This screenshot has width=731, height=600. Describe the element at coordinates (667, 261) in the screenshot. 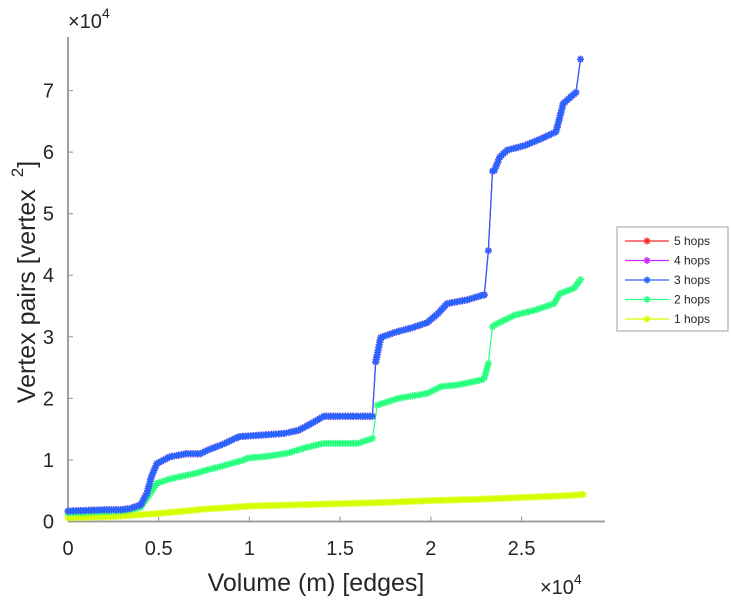

I see `legend-item: 4 hops` at that location.